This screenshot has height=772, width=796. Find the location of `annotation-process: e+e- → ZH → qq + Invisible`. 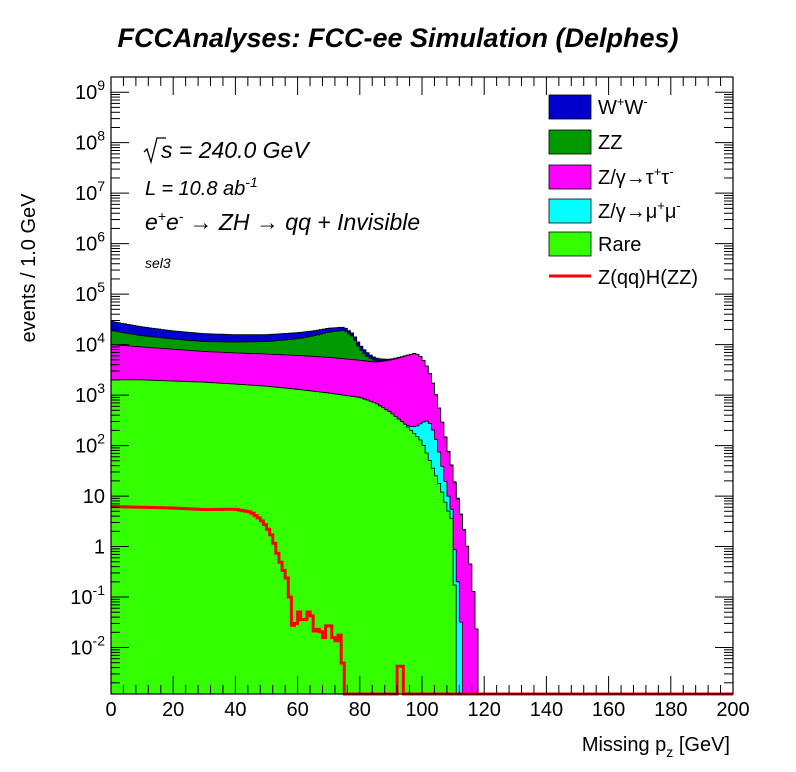

annotation-process: e+e- → ZH → qq + Invisible is located at coordinates (282, 221).